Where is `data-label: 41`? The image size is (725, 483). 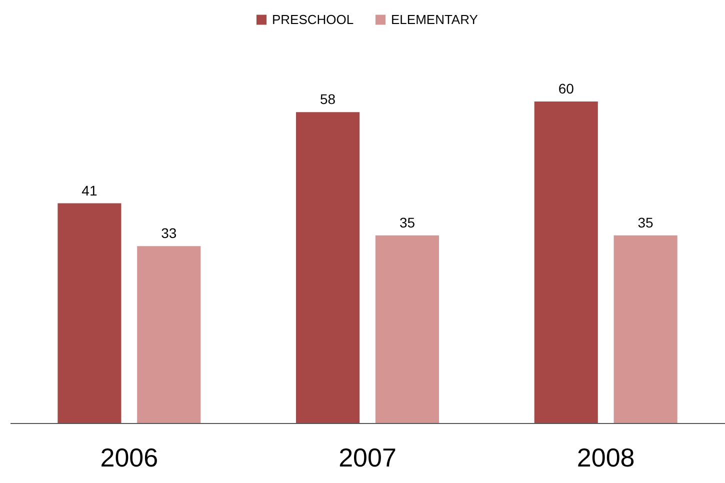
data-label: 41 is located at coordinates (90, 190).